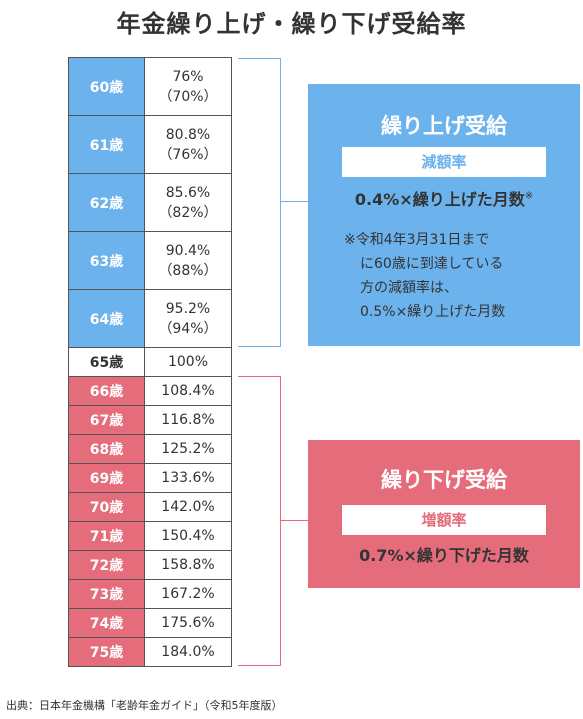 This screenshot has height=719, width=583. What do you see at coordinates (106, 362) in the screenshot?
I see `age-cell: 65歳` at bounding box center [106, 362].